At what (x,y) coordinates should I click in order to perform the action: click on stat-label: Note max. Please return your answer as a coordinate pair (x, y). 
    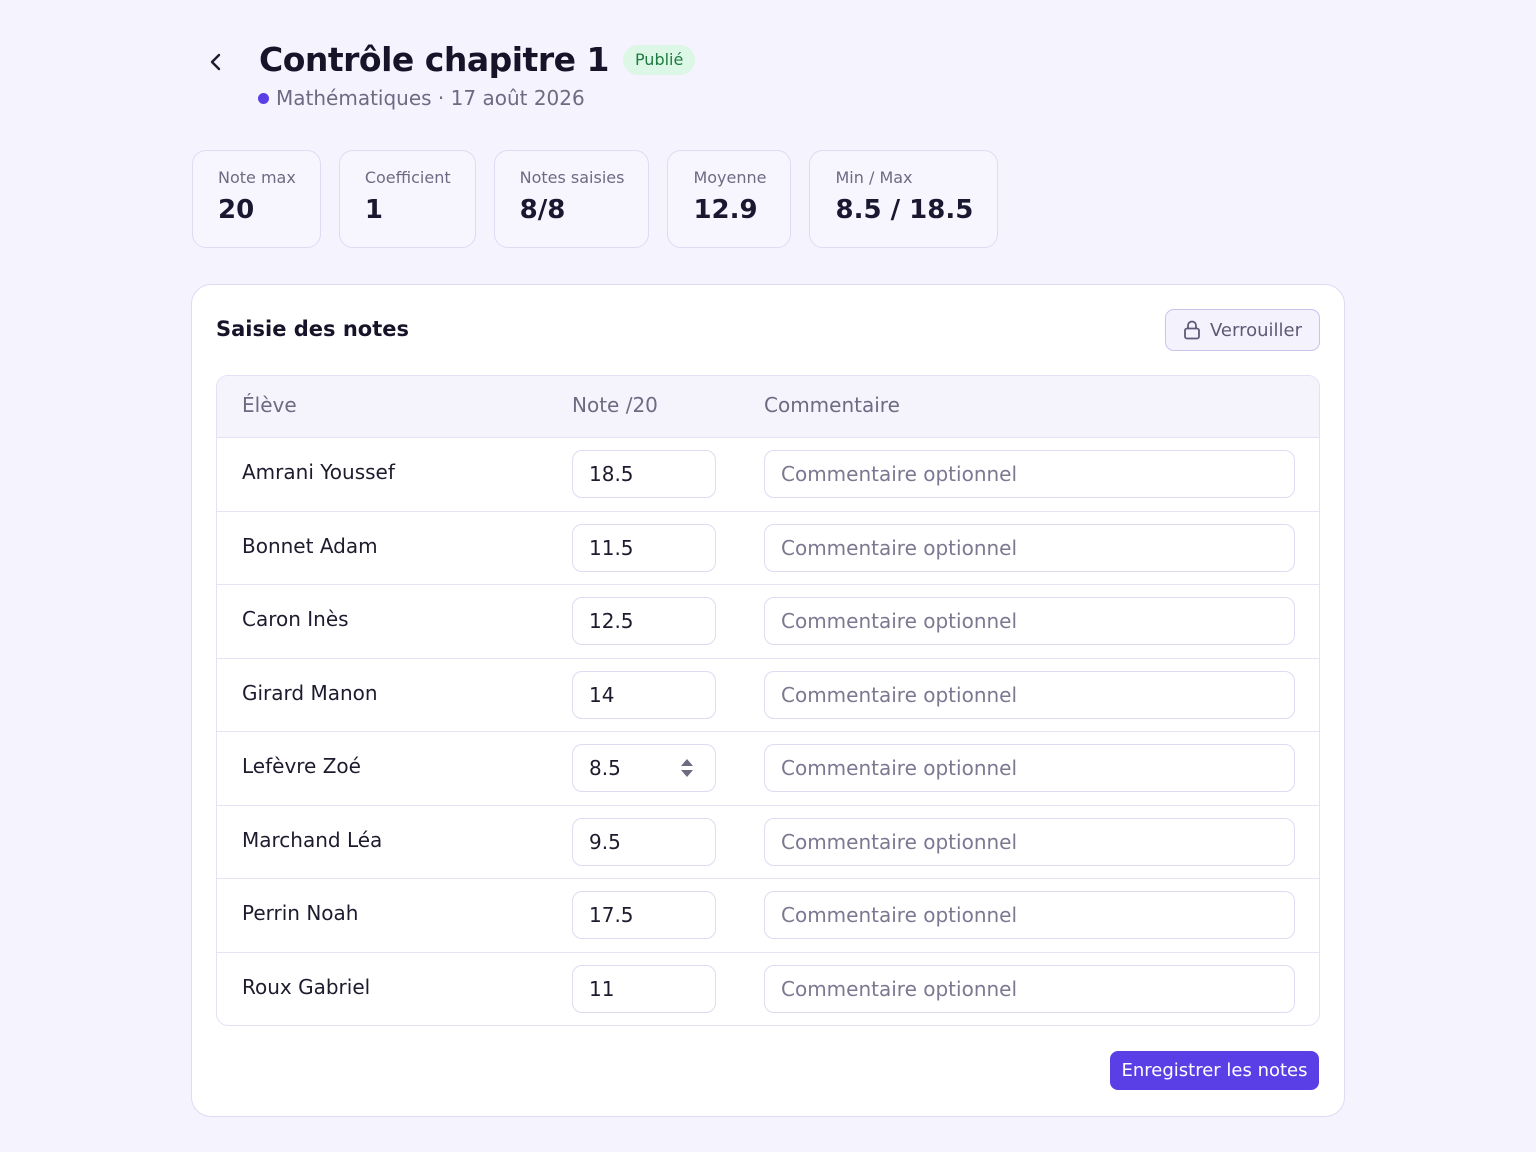
    Looking at the image, I should click on (257, 177).